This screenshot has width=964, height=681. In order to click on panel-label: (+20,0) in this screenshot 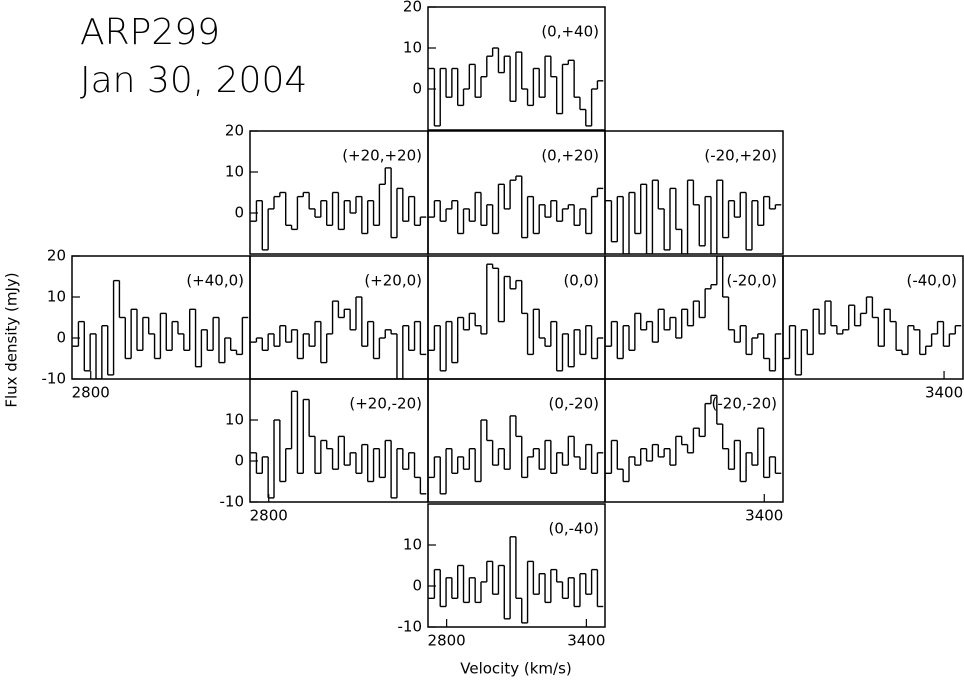, I will do `click(393, 281)`.